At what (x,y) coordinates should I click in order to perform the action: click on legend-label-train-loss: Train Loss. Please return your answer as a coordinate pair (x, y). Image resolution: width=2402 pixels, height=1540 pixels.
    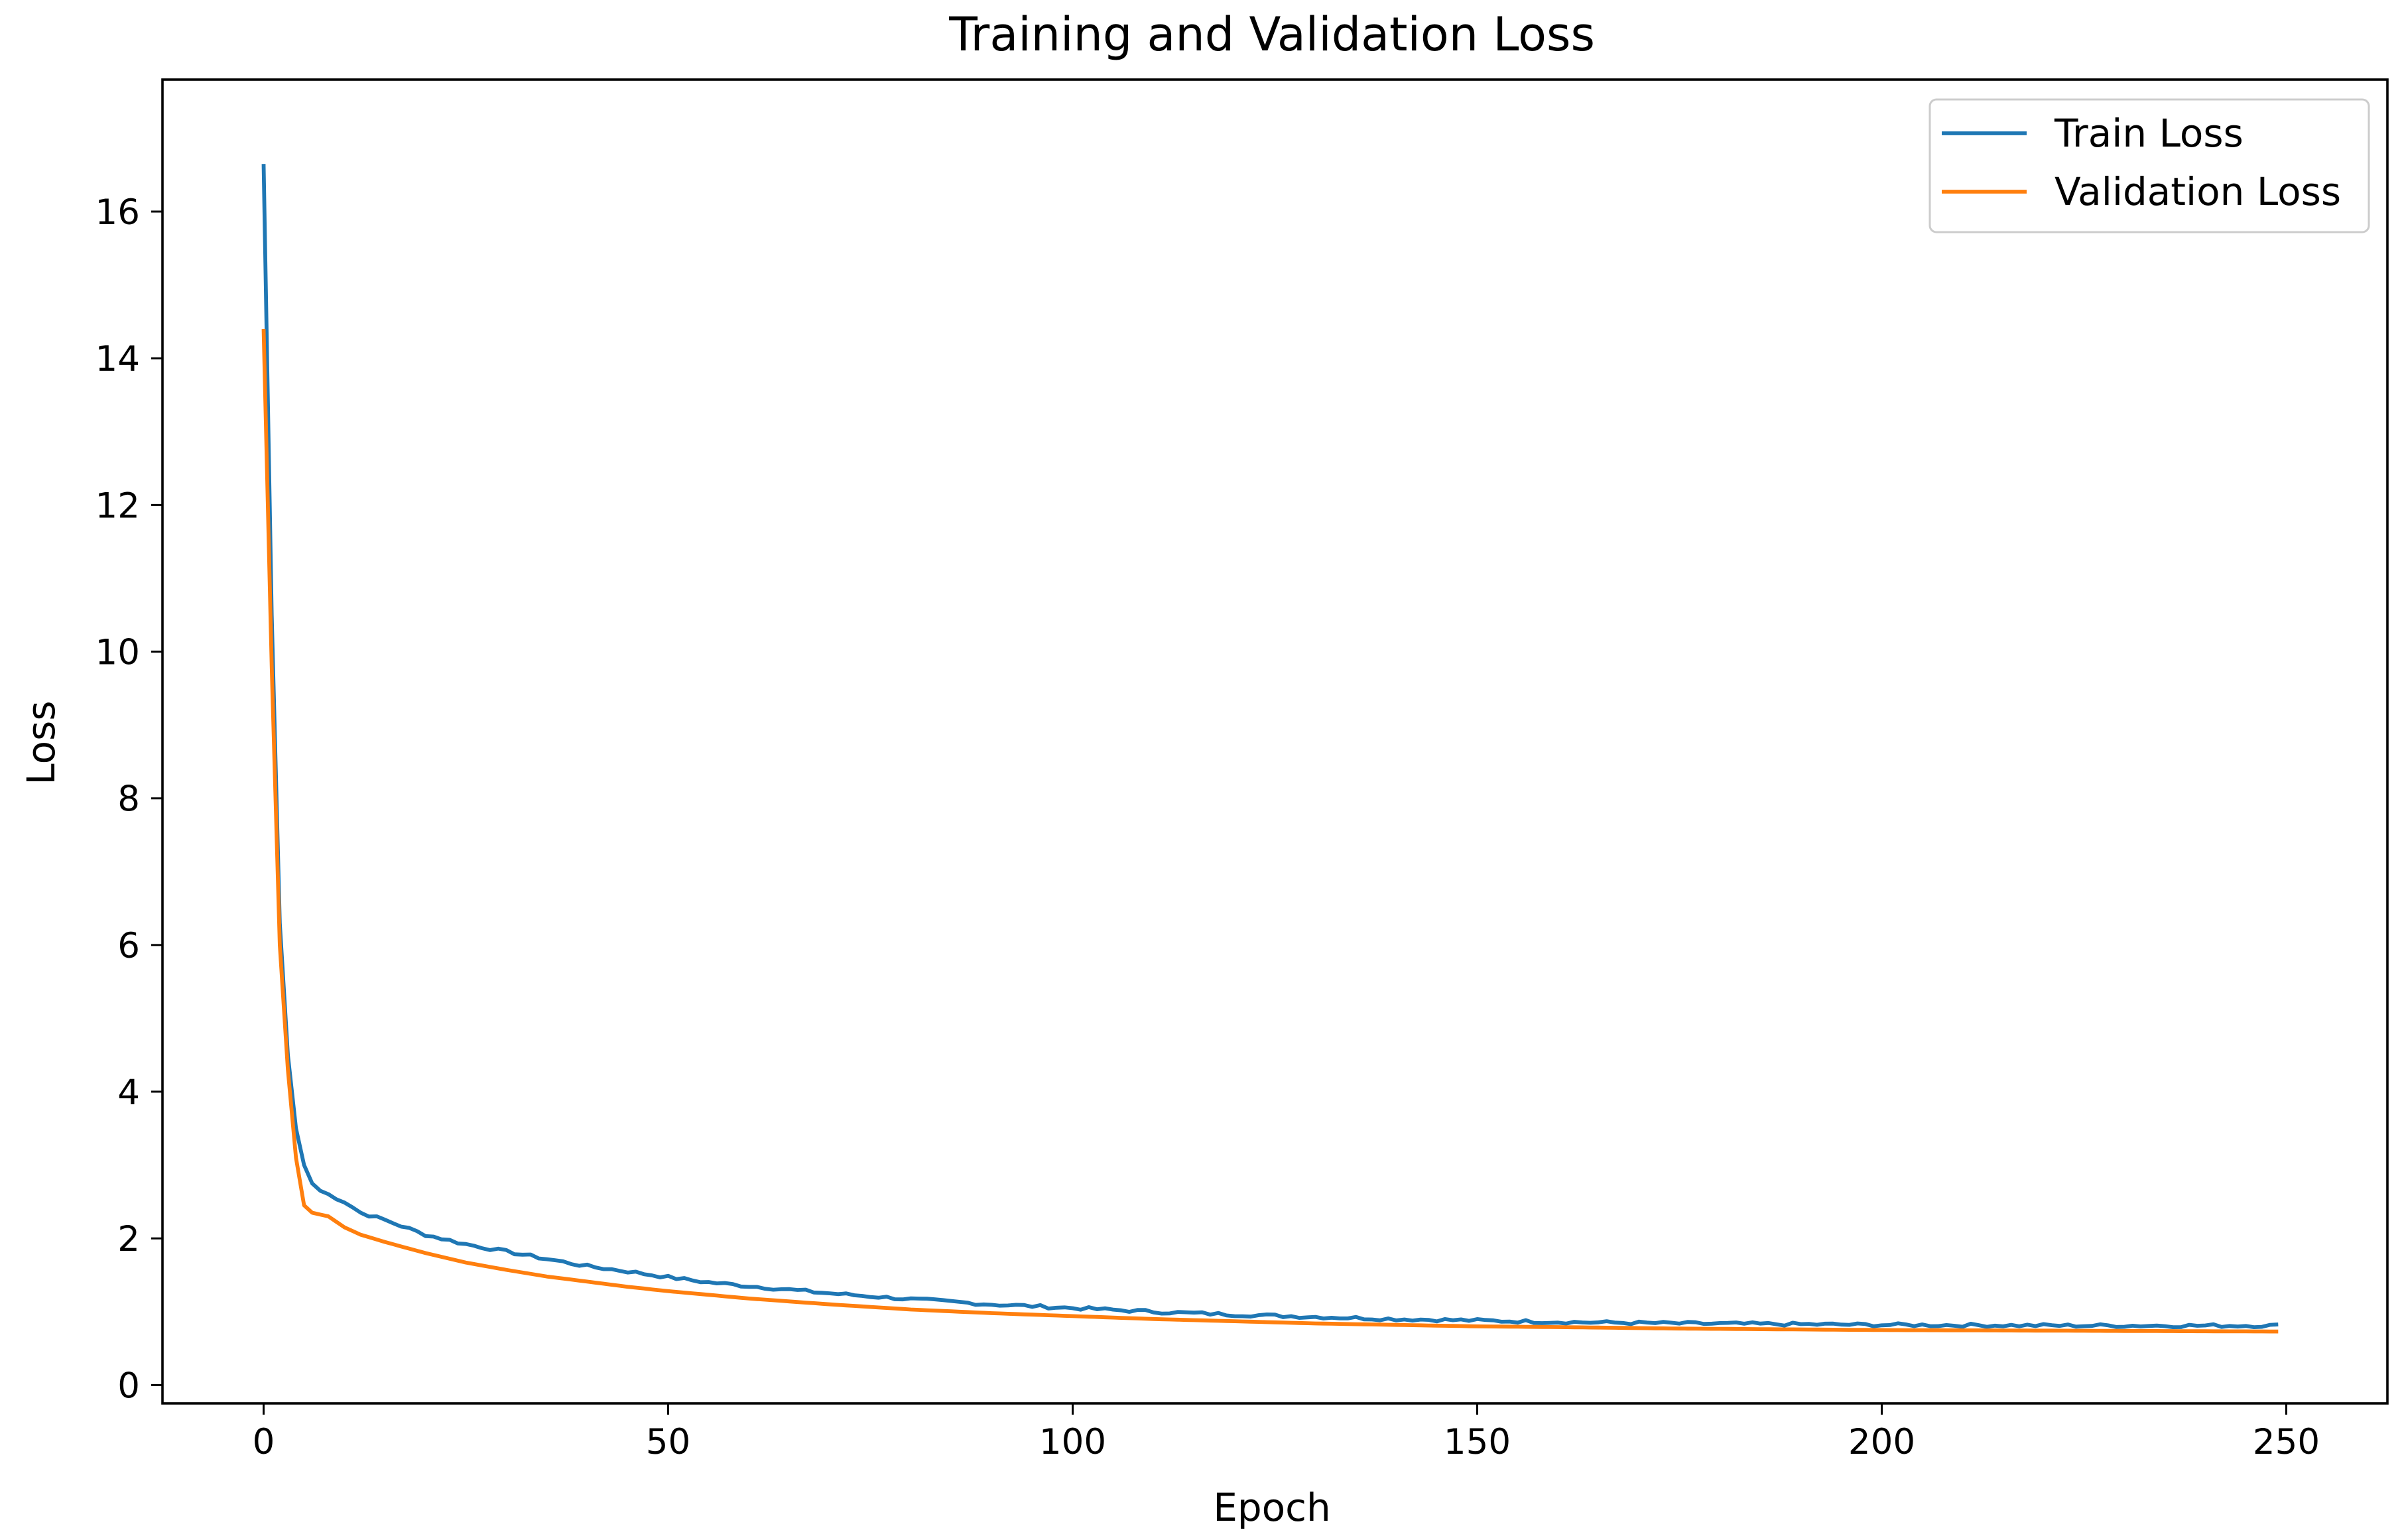
    Looking at the image, I should click on (2149, 133).